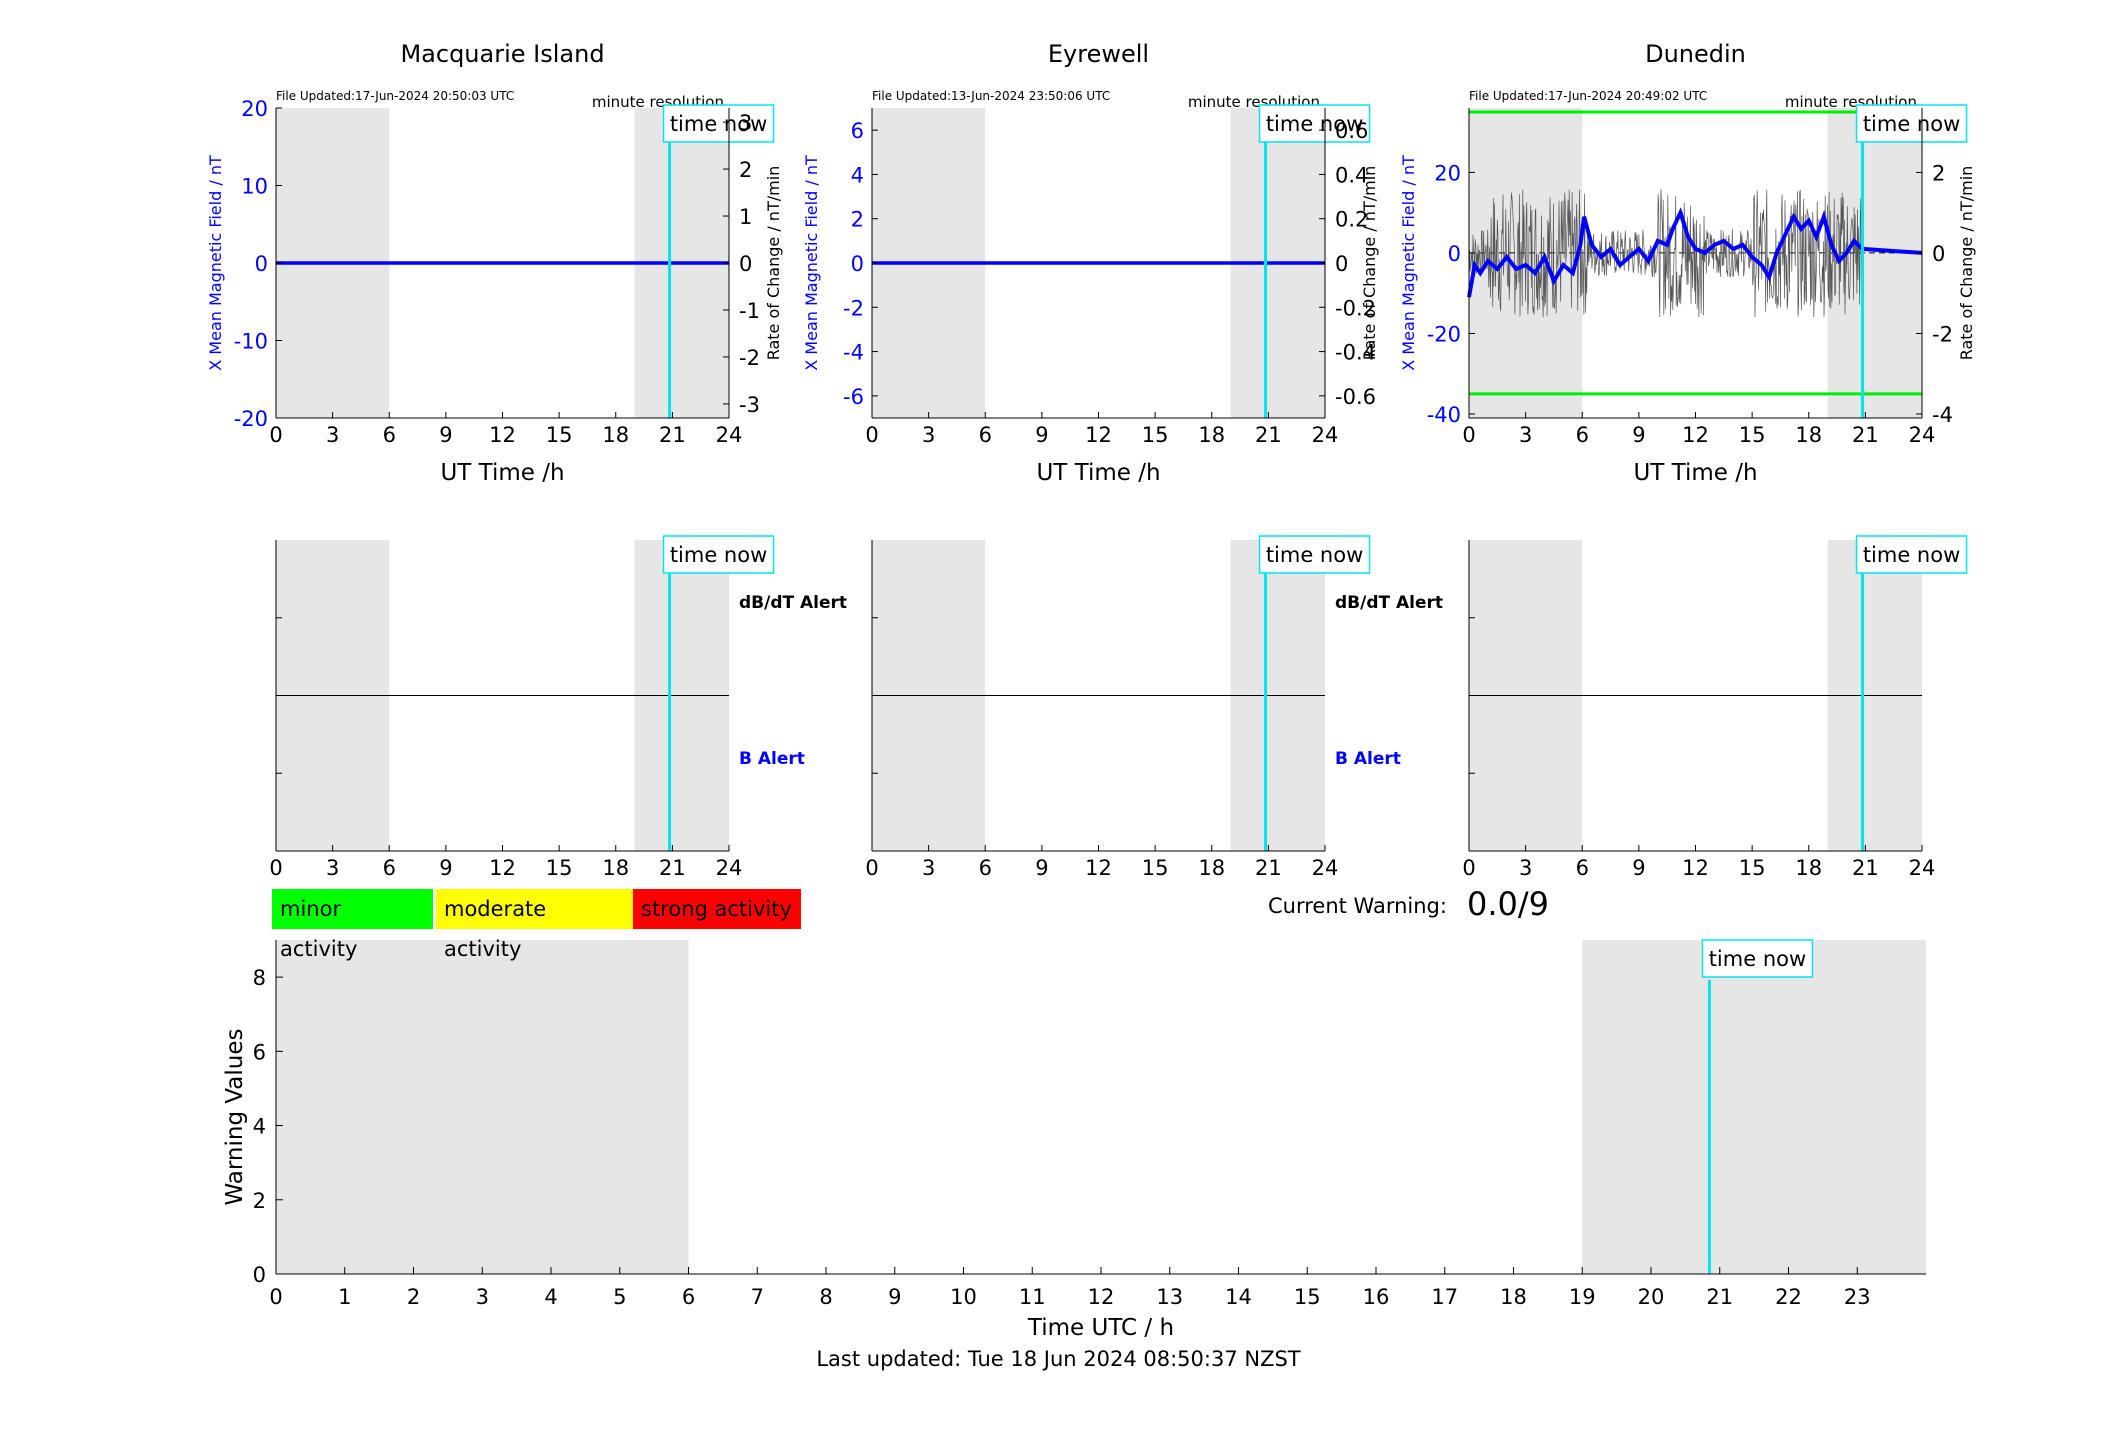  I want to click on alert-plot-2: time now 0 3 6 9 12 15 18 21 24, so click(1715, 707).